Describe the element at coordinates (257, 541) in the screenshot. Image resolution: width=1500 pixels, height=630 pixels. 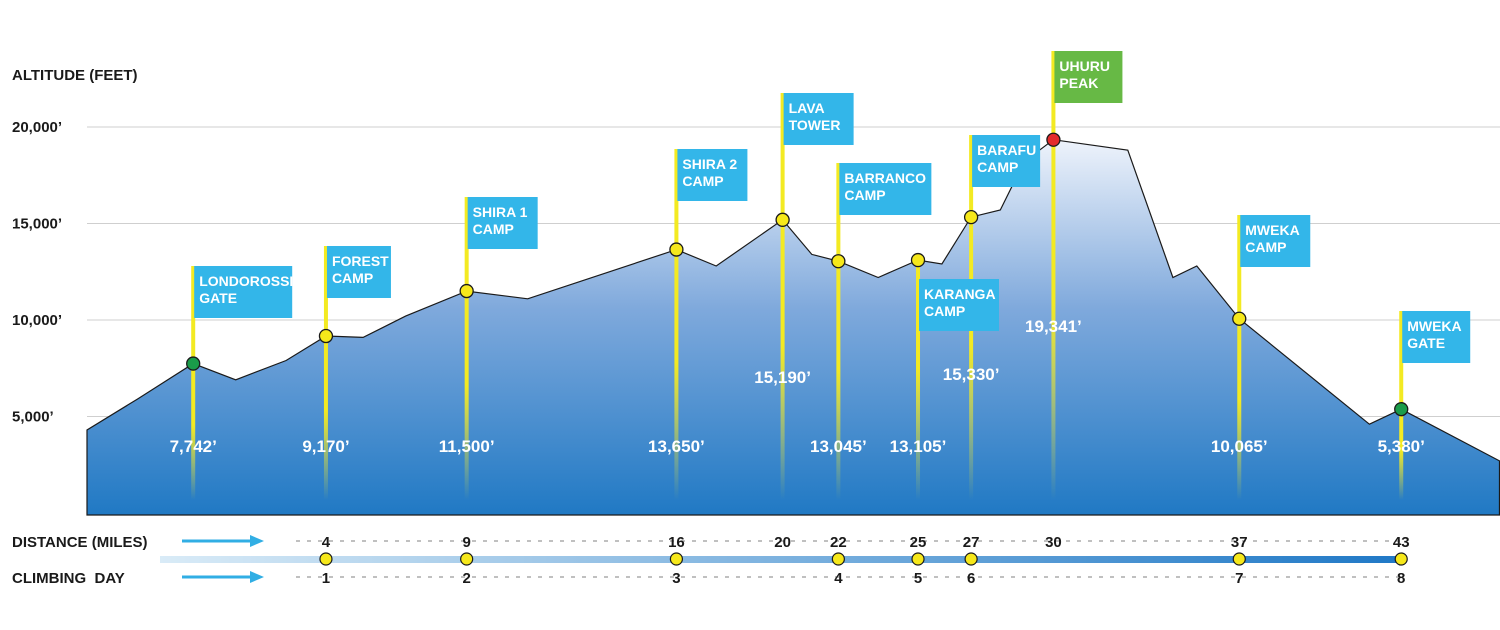
I see `arrow-head` at that location.